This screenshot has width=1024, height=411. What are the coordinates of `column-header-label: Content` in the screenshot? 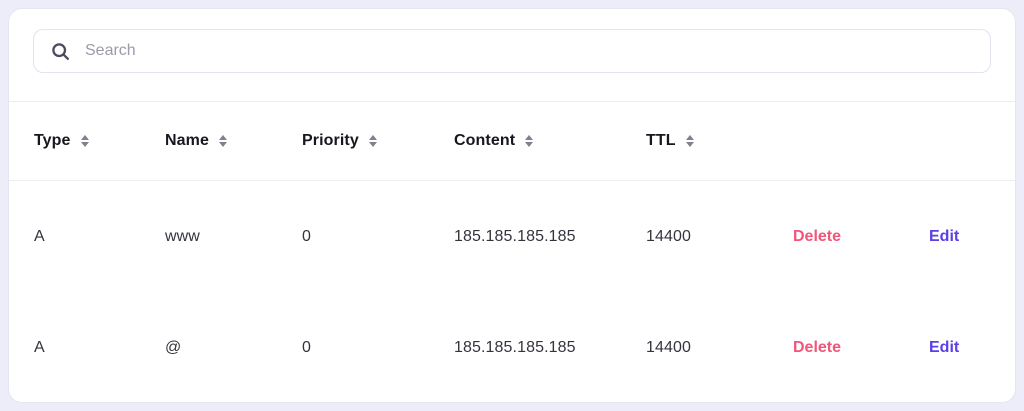 It's located at (485, 140).